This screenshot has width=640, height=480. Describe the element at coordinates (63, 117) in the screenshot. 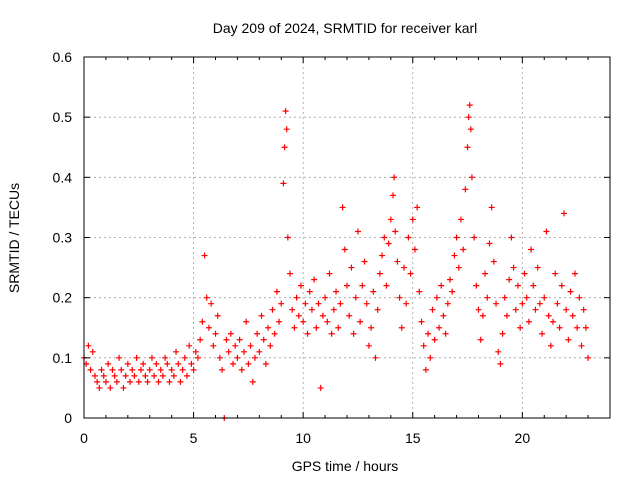

I see `y-tick-label: 0.5` at that location.